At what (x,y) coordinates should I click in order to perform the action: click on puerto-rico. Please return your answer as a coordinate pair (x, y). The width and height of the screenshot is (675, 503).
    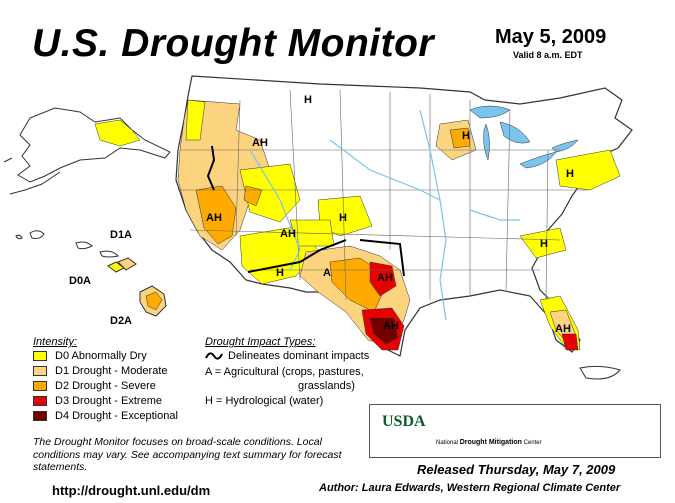
    Looking at the image, I should click on (600, 372).